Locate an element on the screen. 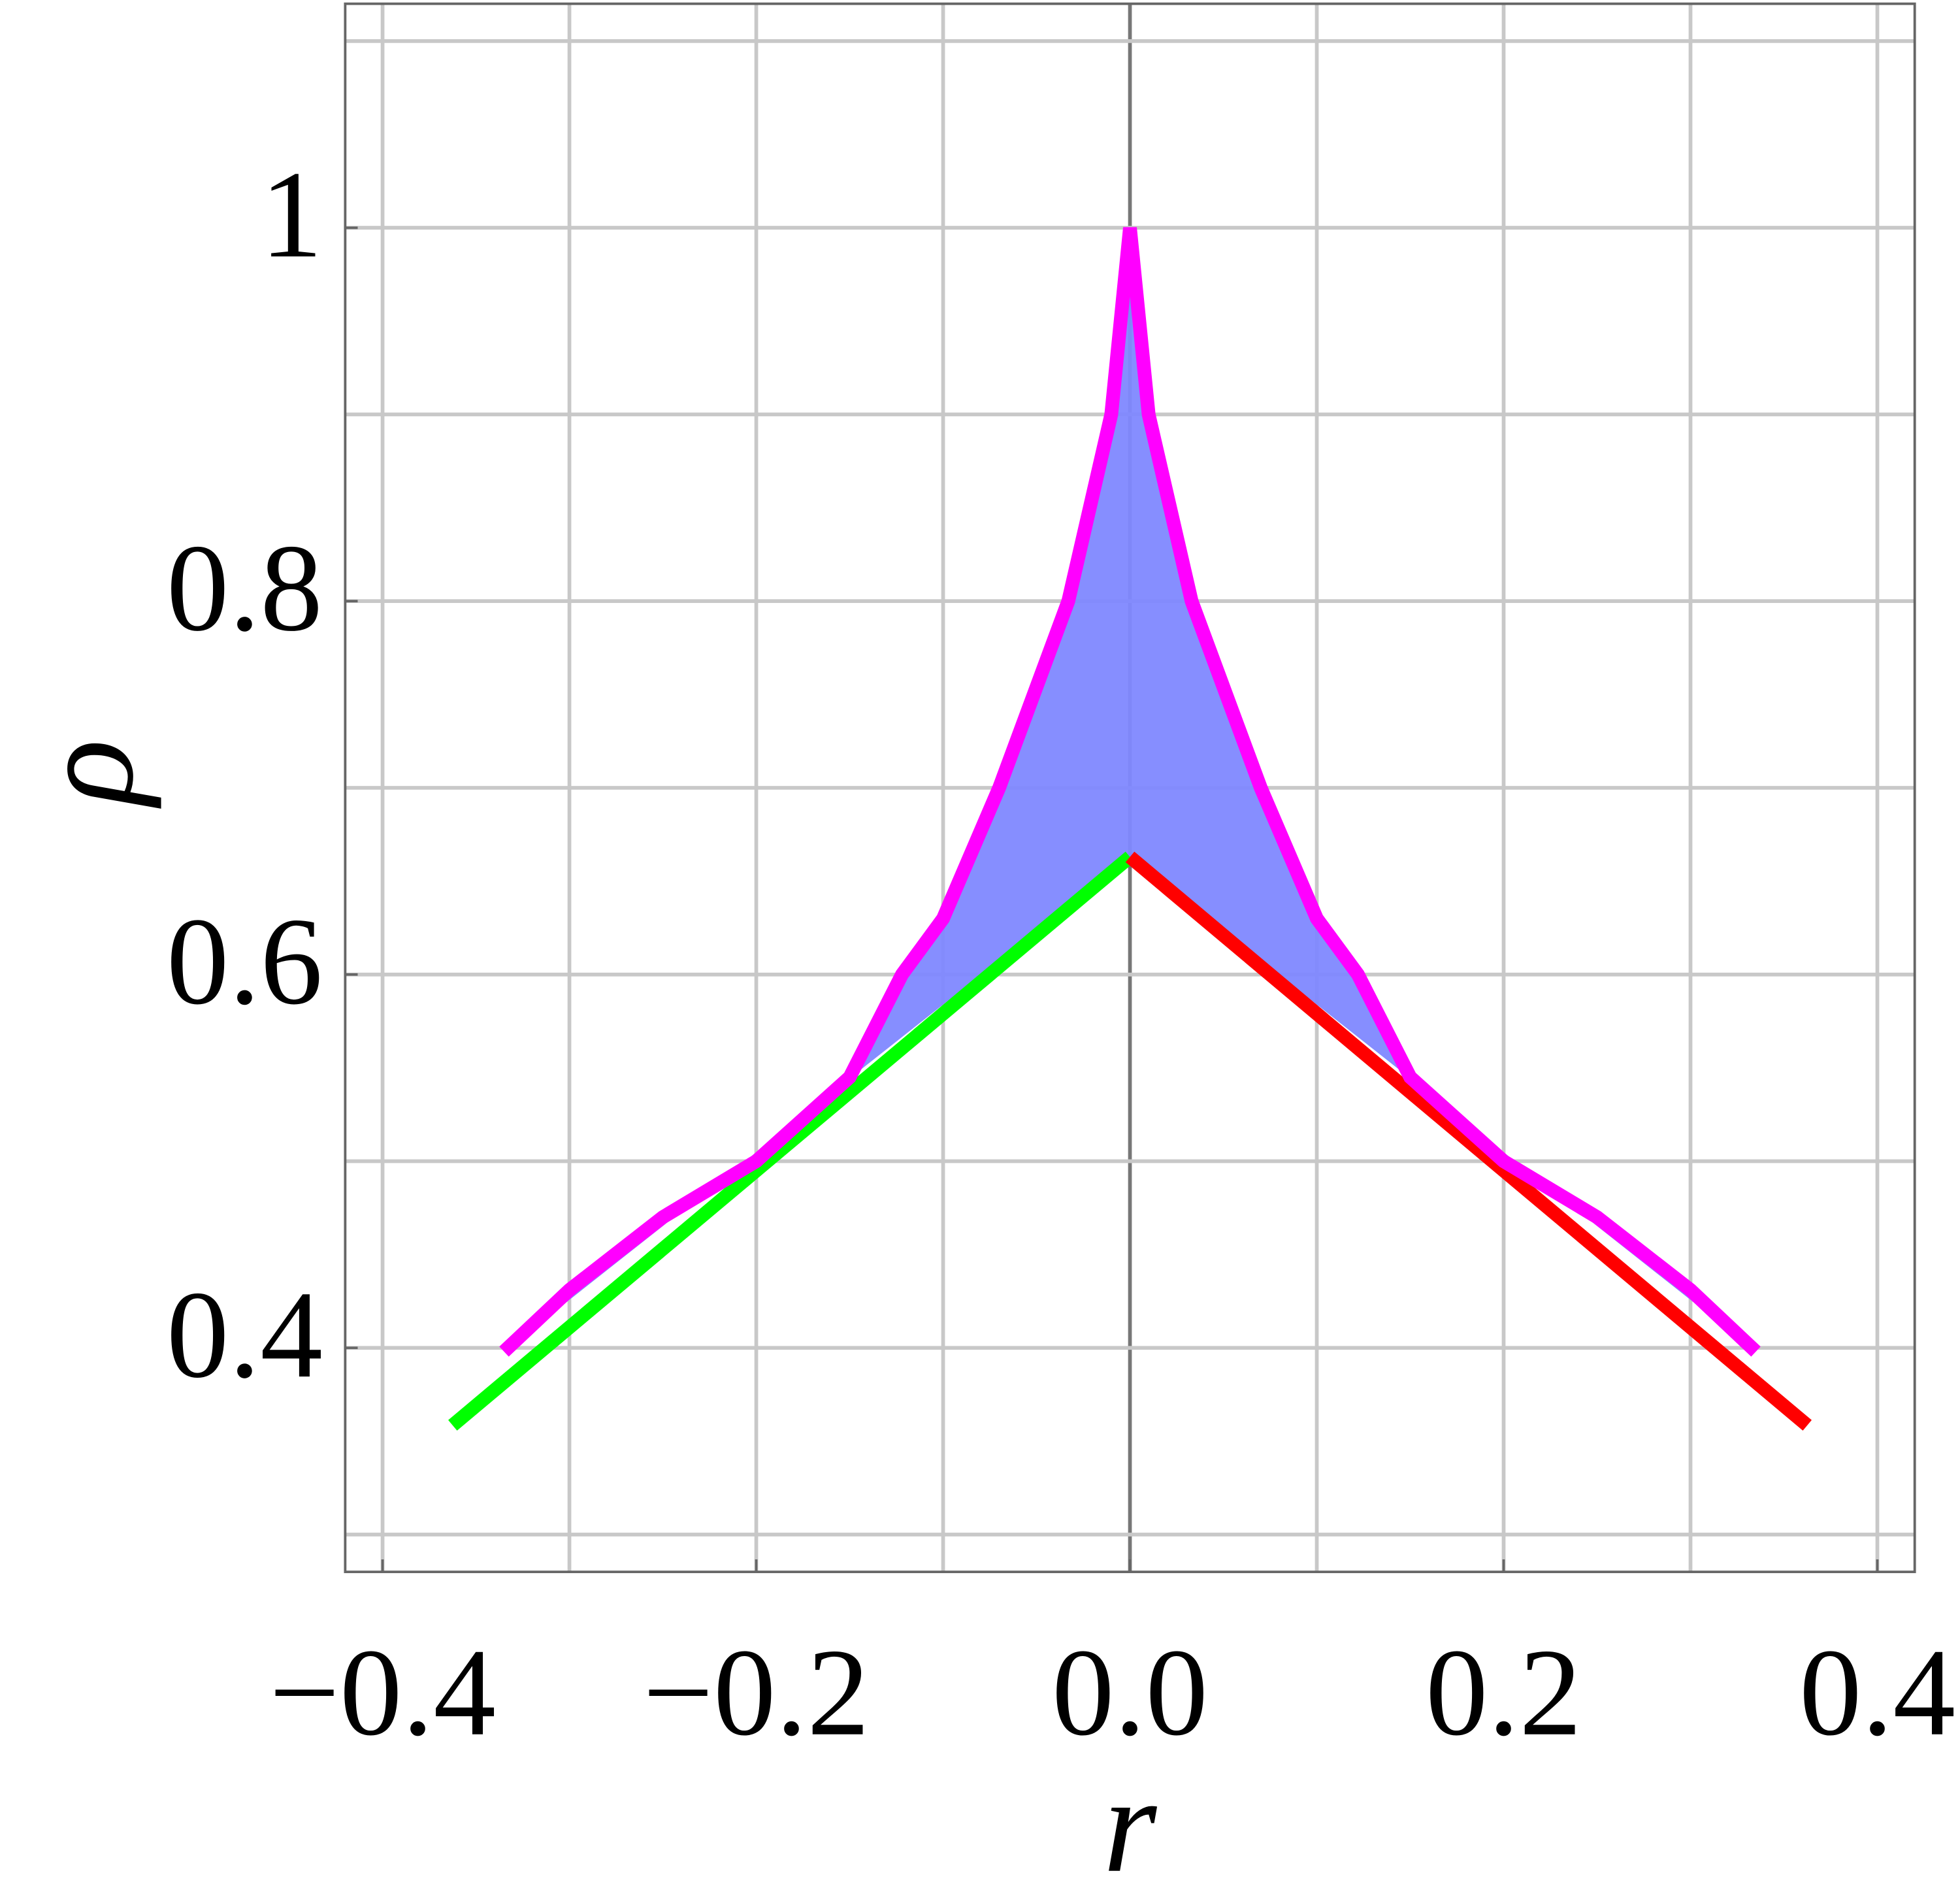  y-tick-label: 0.6 is located at coordinates (245, 962).